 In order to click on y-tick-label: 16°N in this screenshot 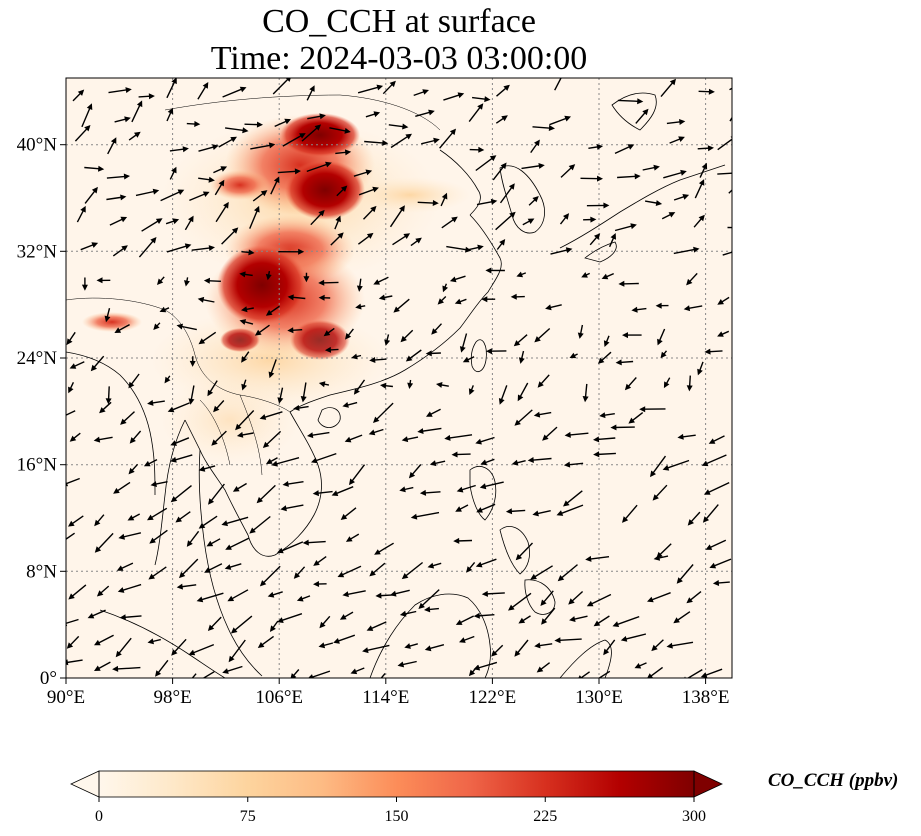, I will do `click(37, 465)`.